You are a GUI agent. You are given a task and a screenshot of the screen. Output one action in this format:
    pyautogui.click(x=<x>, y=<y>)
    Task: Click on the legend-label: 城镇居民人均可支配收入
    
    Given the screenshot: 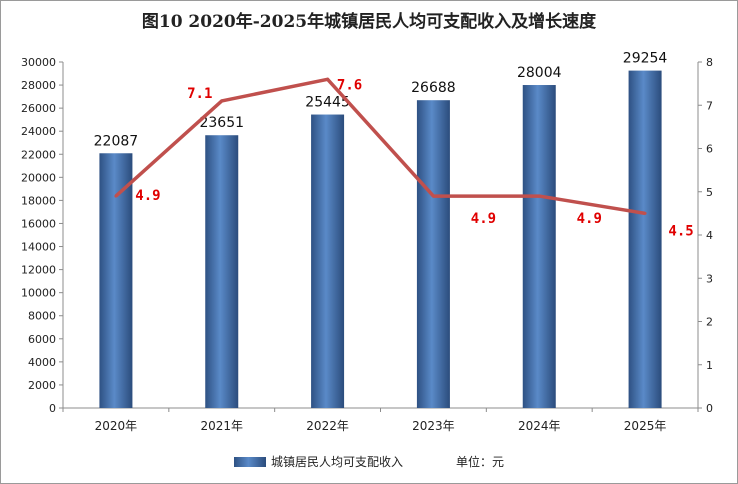 What is the action you would take?
    pyautogui.click(x=337, y=462)
    